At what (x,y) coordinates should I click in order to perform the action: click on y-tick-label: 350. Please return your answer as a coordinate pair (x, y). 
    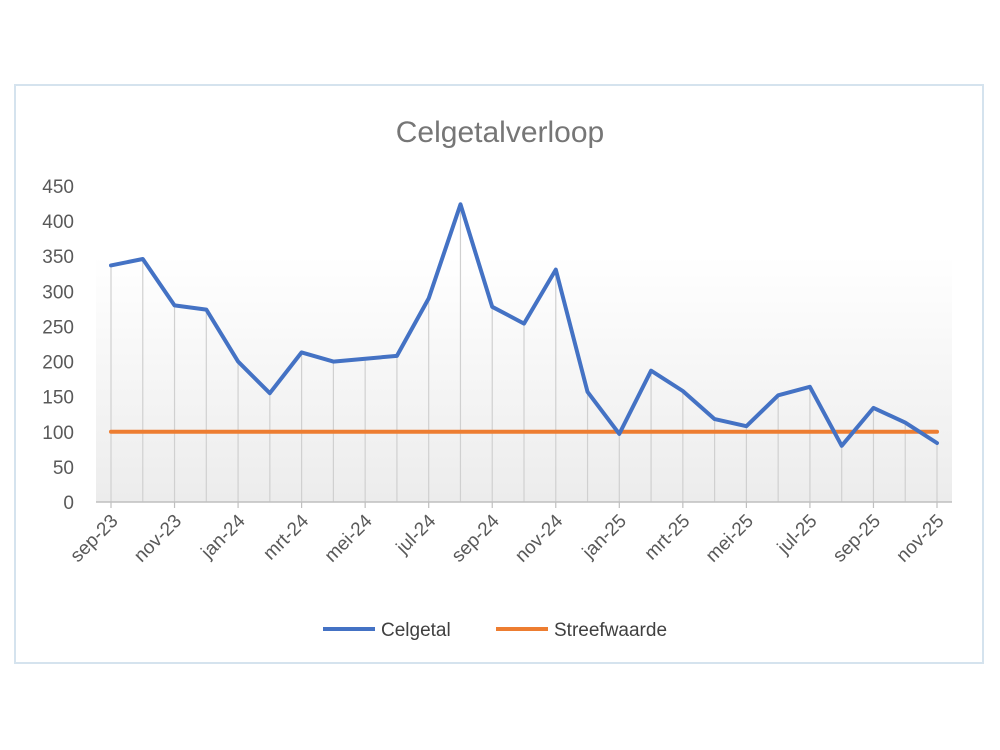
    Looking at the image, I should click on (58, 257).